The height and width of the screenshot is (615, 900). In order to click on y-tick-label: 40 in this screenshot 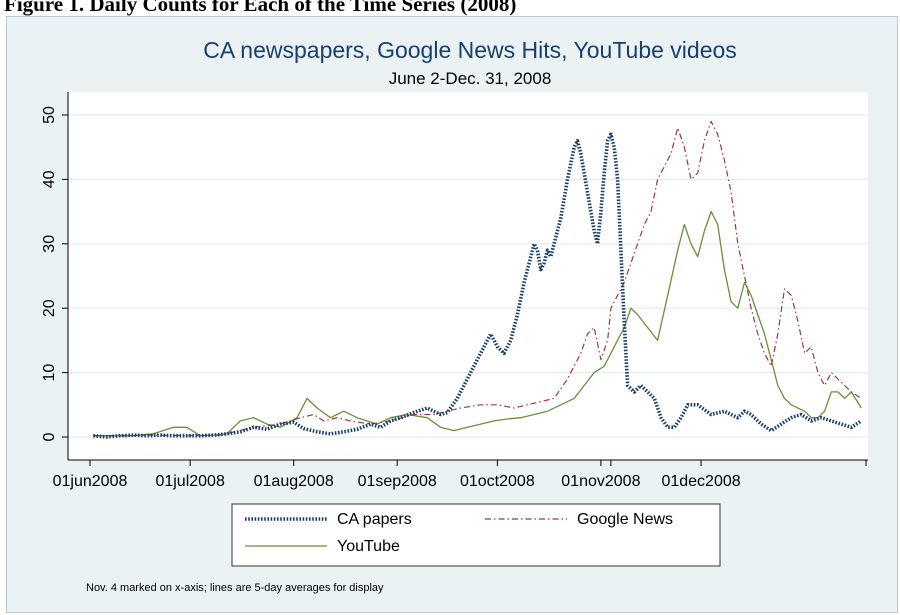, I will do `click(49, 179)`.